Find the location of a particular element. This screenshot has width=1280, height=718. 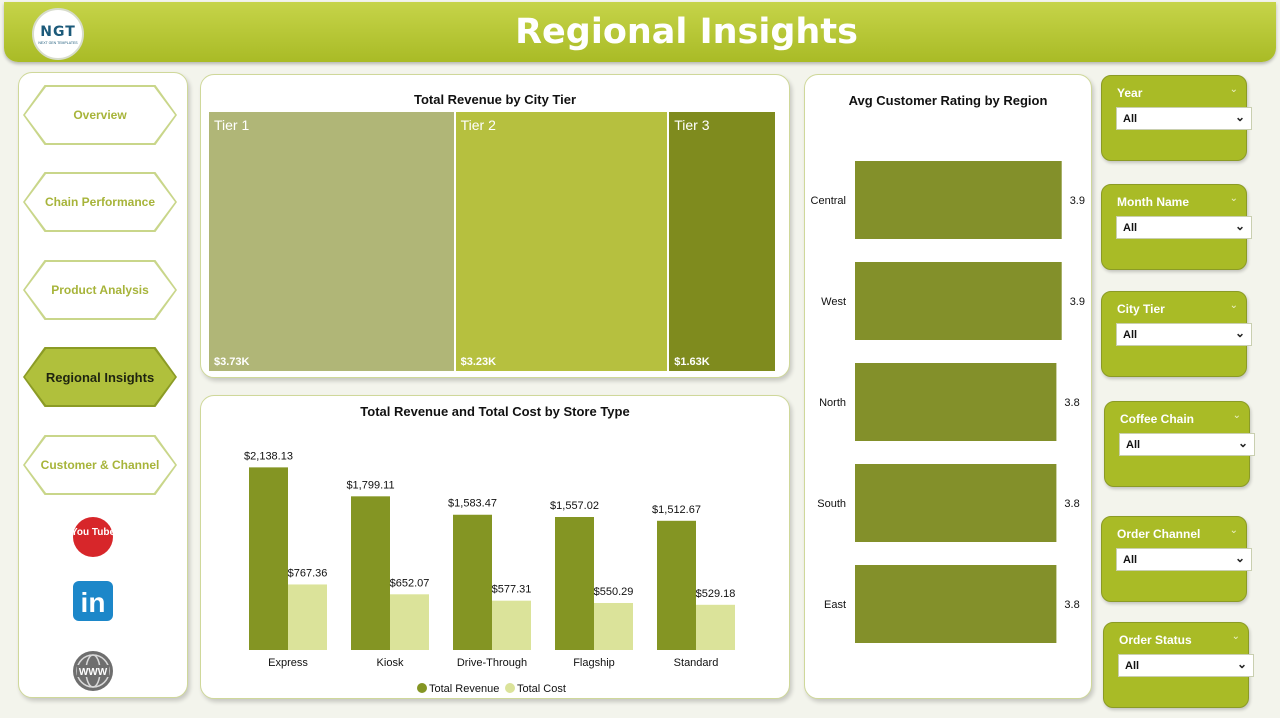

slicer-year: Year ⌄ All ⌄ is located at coordinates (1176, 118).